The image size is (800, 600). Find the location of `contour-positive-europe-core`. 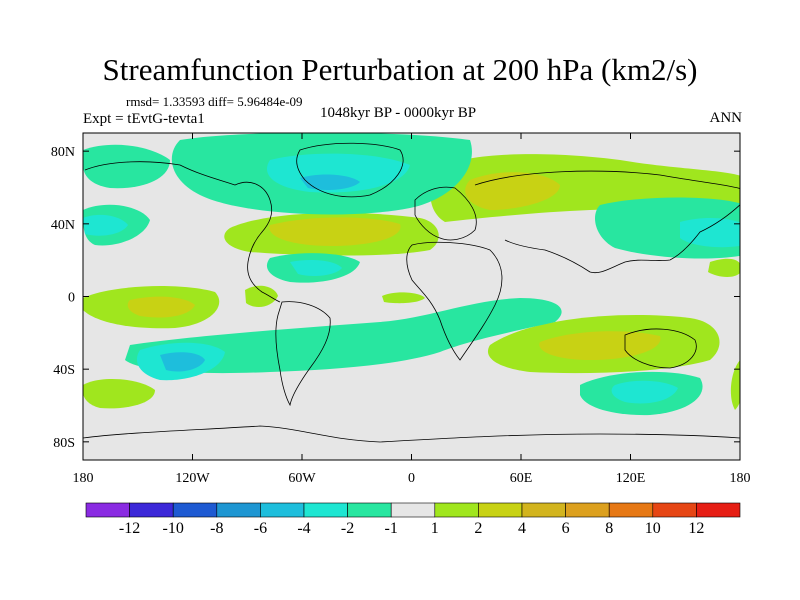

contour-positive-europe-core is located at coordinates (512, 191).